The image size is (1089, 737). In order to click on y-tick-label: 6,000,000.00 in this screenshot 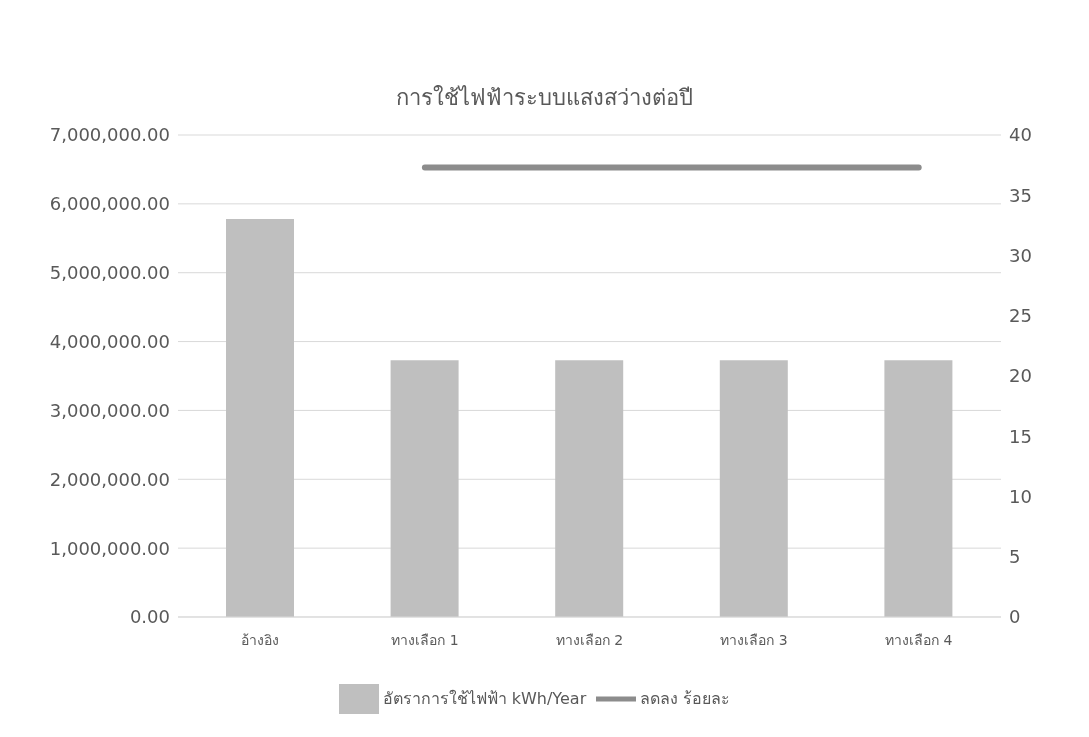, I will do `click(109, 204)`.